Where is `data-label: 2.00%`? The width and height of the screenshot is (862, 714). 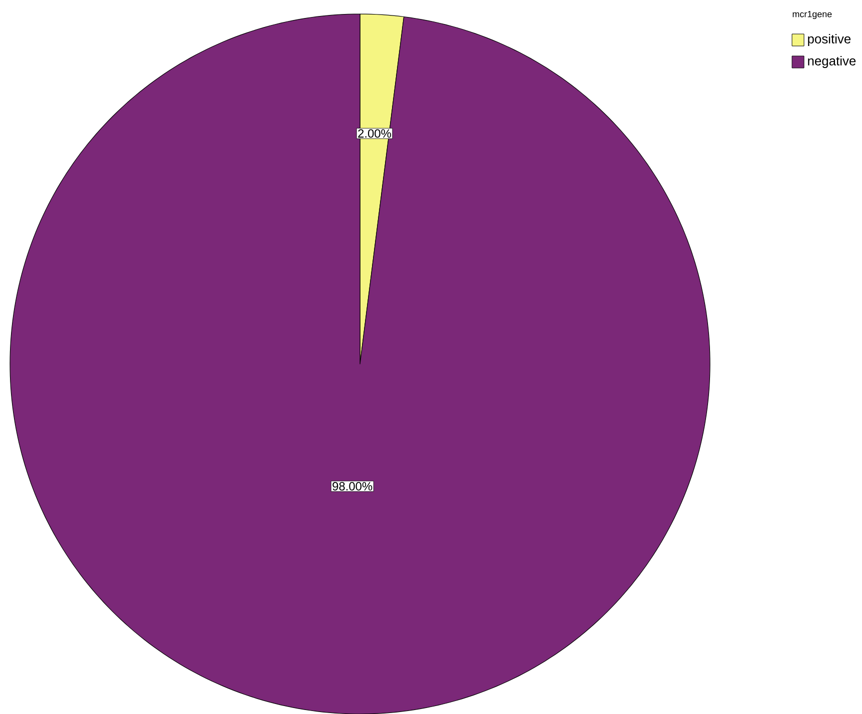 data-label: 2.00% is located at coordinates (375, 133).